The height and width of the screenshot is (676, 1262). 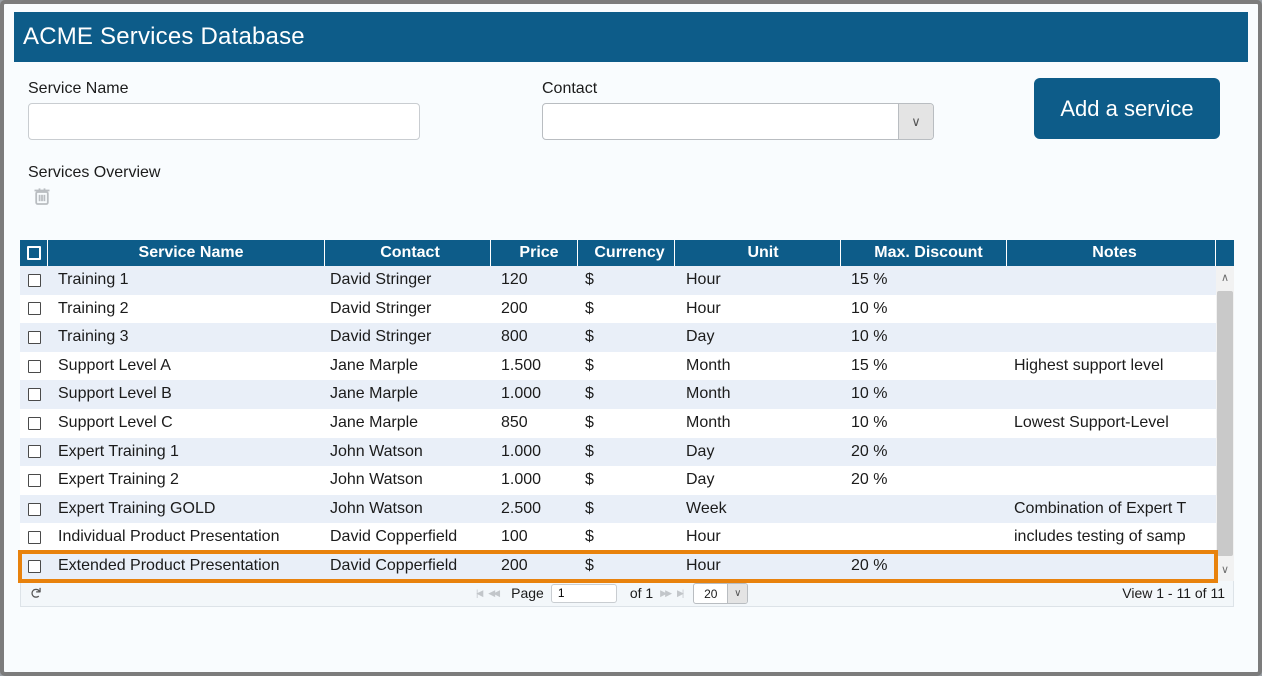 What do you see at coordinates (374, 365) in the screenshot?
I see `cell-contact: Jane Marple` at bounding box center [374, 365].